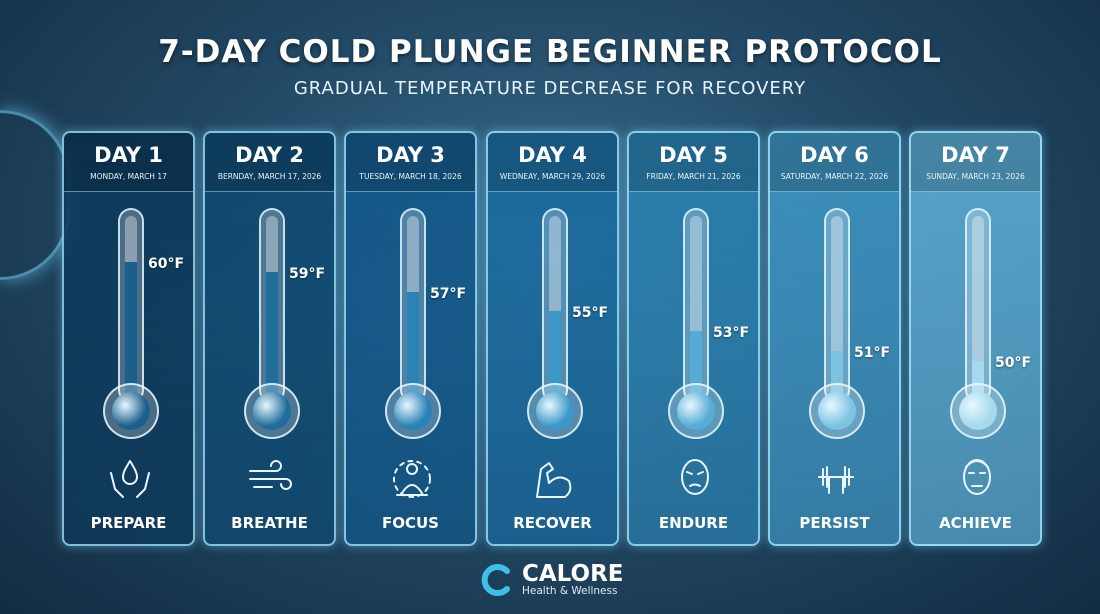  Describe the element at coordinates (269, 523) in the screenshot. I see `stage-label: BREATHE` at that location.